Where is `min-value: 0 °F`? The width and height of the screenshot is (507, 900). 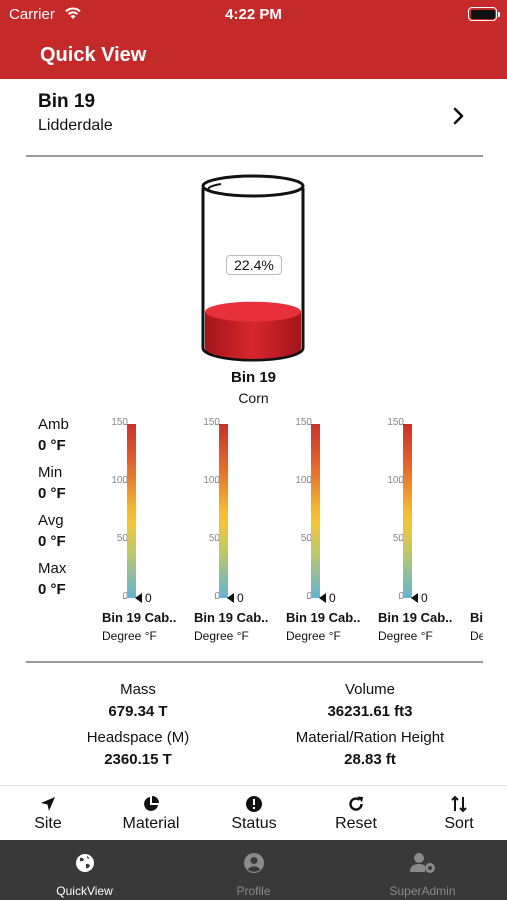 min-value: 0 °F is located at coordinates (52, 493).